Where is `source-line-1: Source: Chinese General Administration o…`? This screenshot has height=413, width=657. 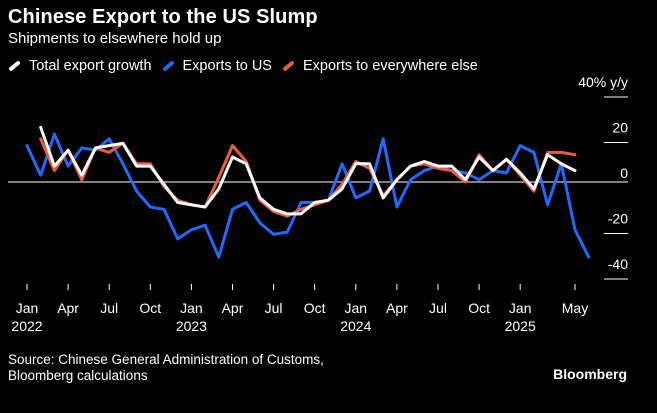
source-line-1: Source: Chinese General Administration o… is located at coordinates (166, 359).